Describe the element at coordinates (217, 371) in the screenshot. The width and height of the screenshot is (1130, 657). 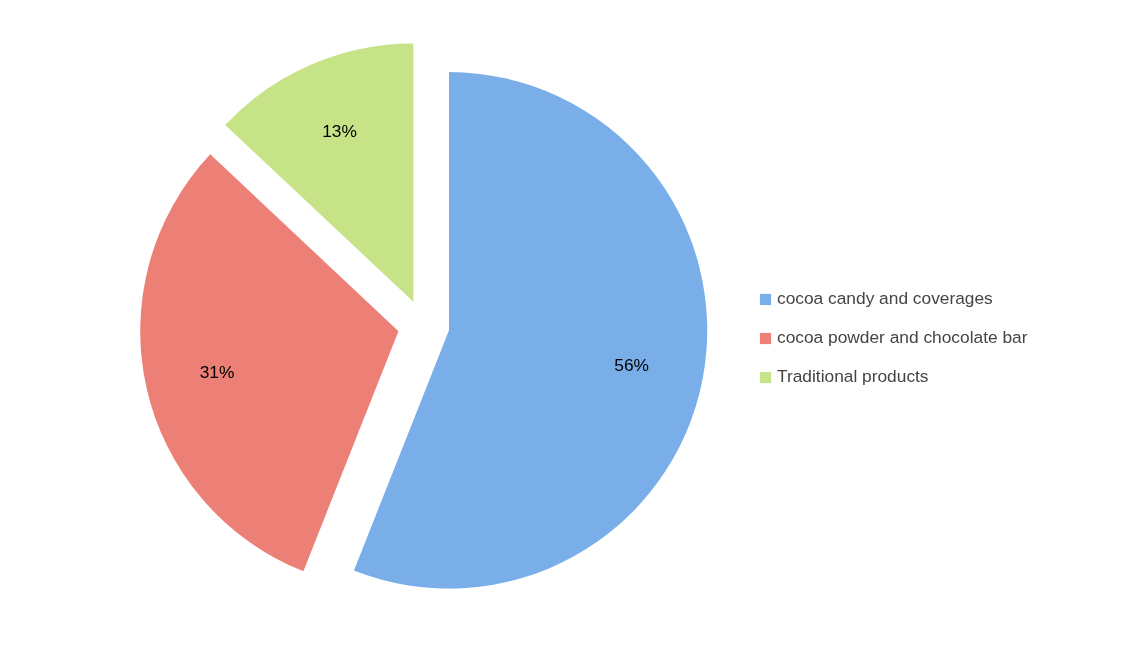
I see `data-label: 31%` at that location.